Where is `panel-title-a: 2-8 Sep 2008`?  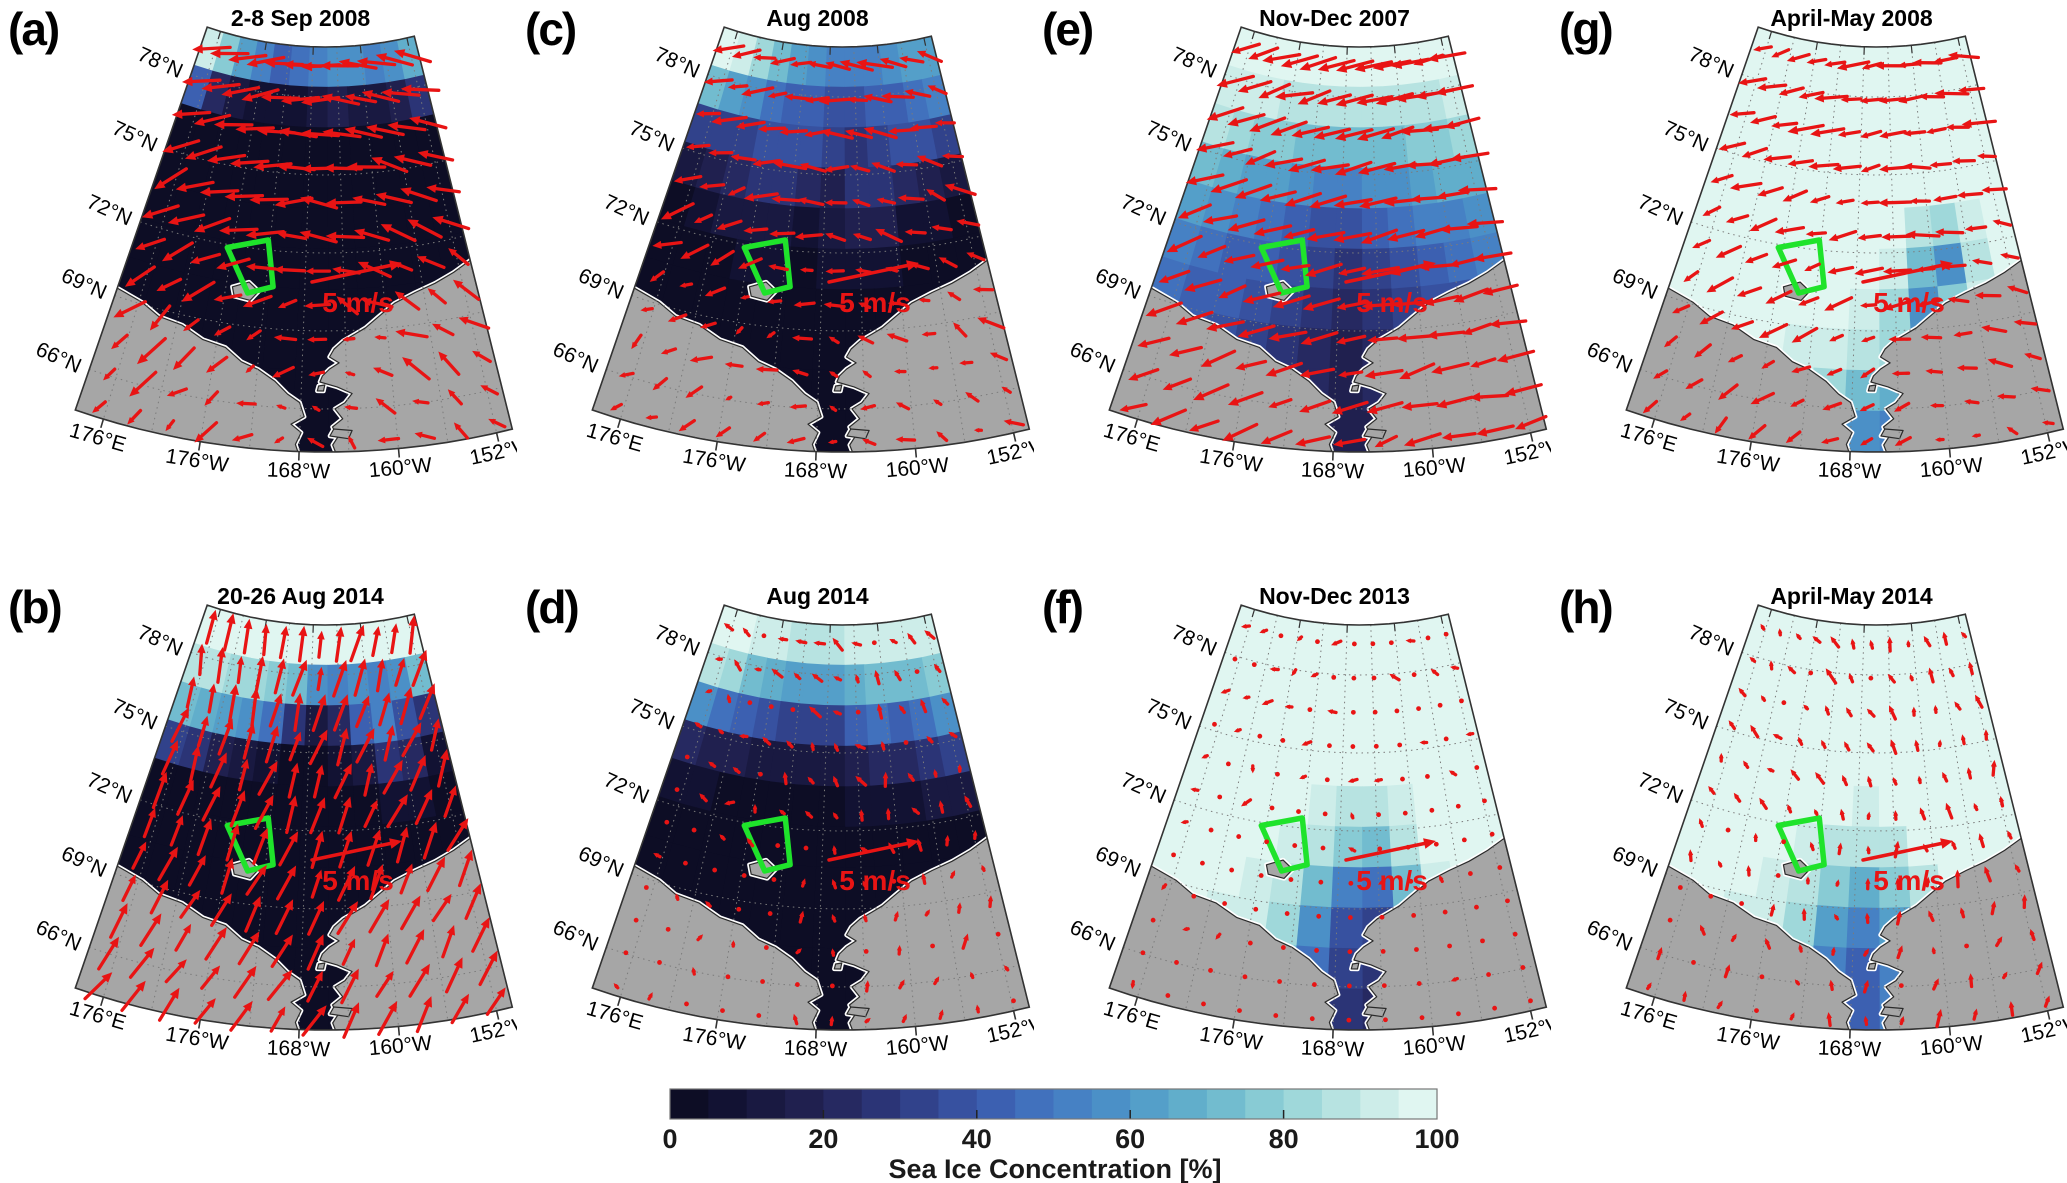 panel-title-a: 2-8 Sep 2008 is located at coordinates (300, 18).